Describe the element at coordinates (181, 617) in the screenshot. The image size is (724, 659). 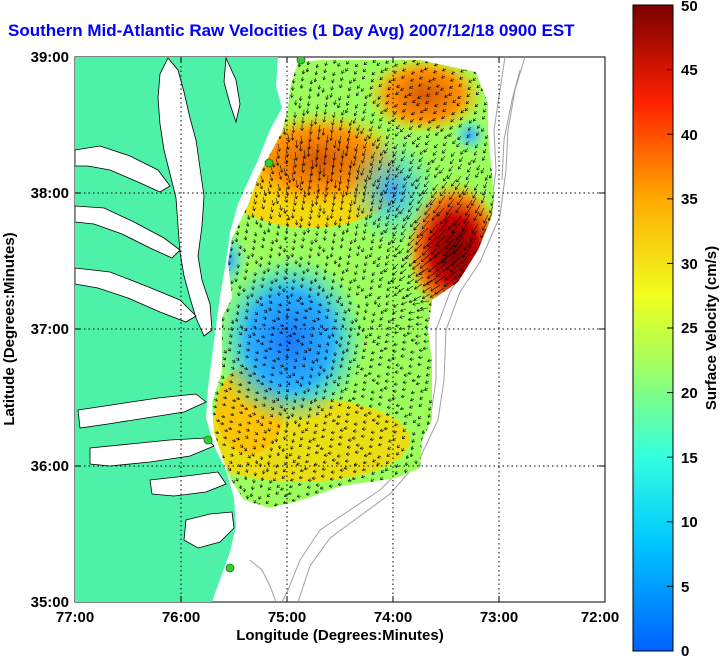
I see `x-tick-label: 76:00` at that location.